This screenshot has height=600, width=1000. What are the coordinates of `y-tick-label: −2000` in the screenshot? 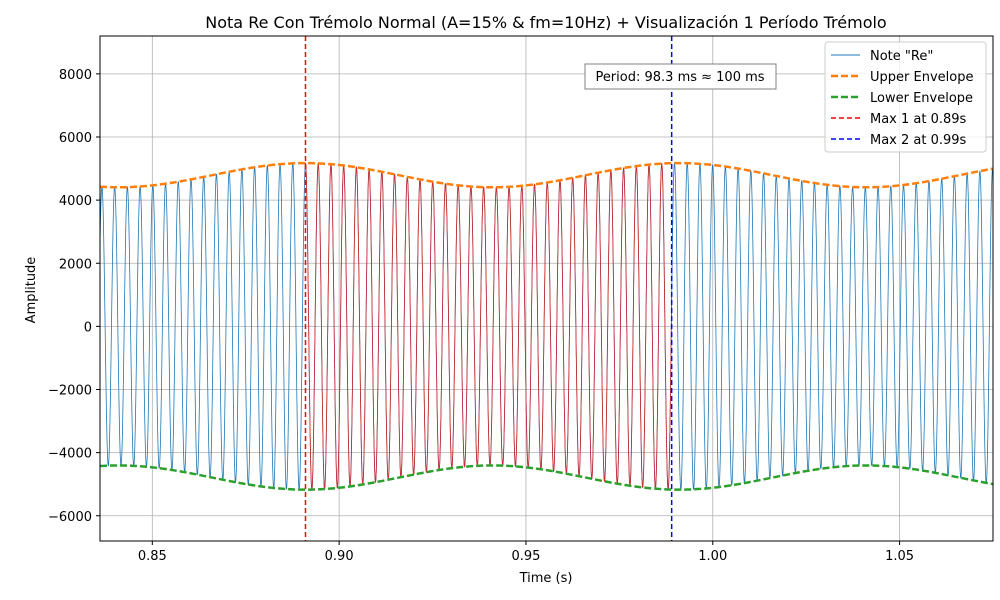 It's located at (70, 391).